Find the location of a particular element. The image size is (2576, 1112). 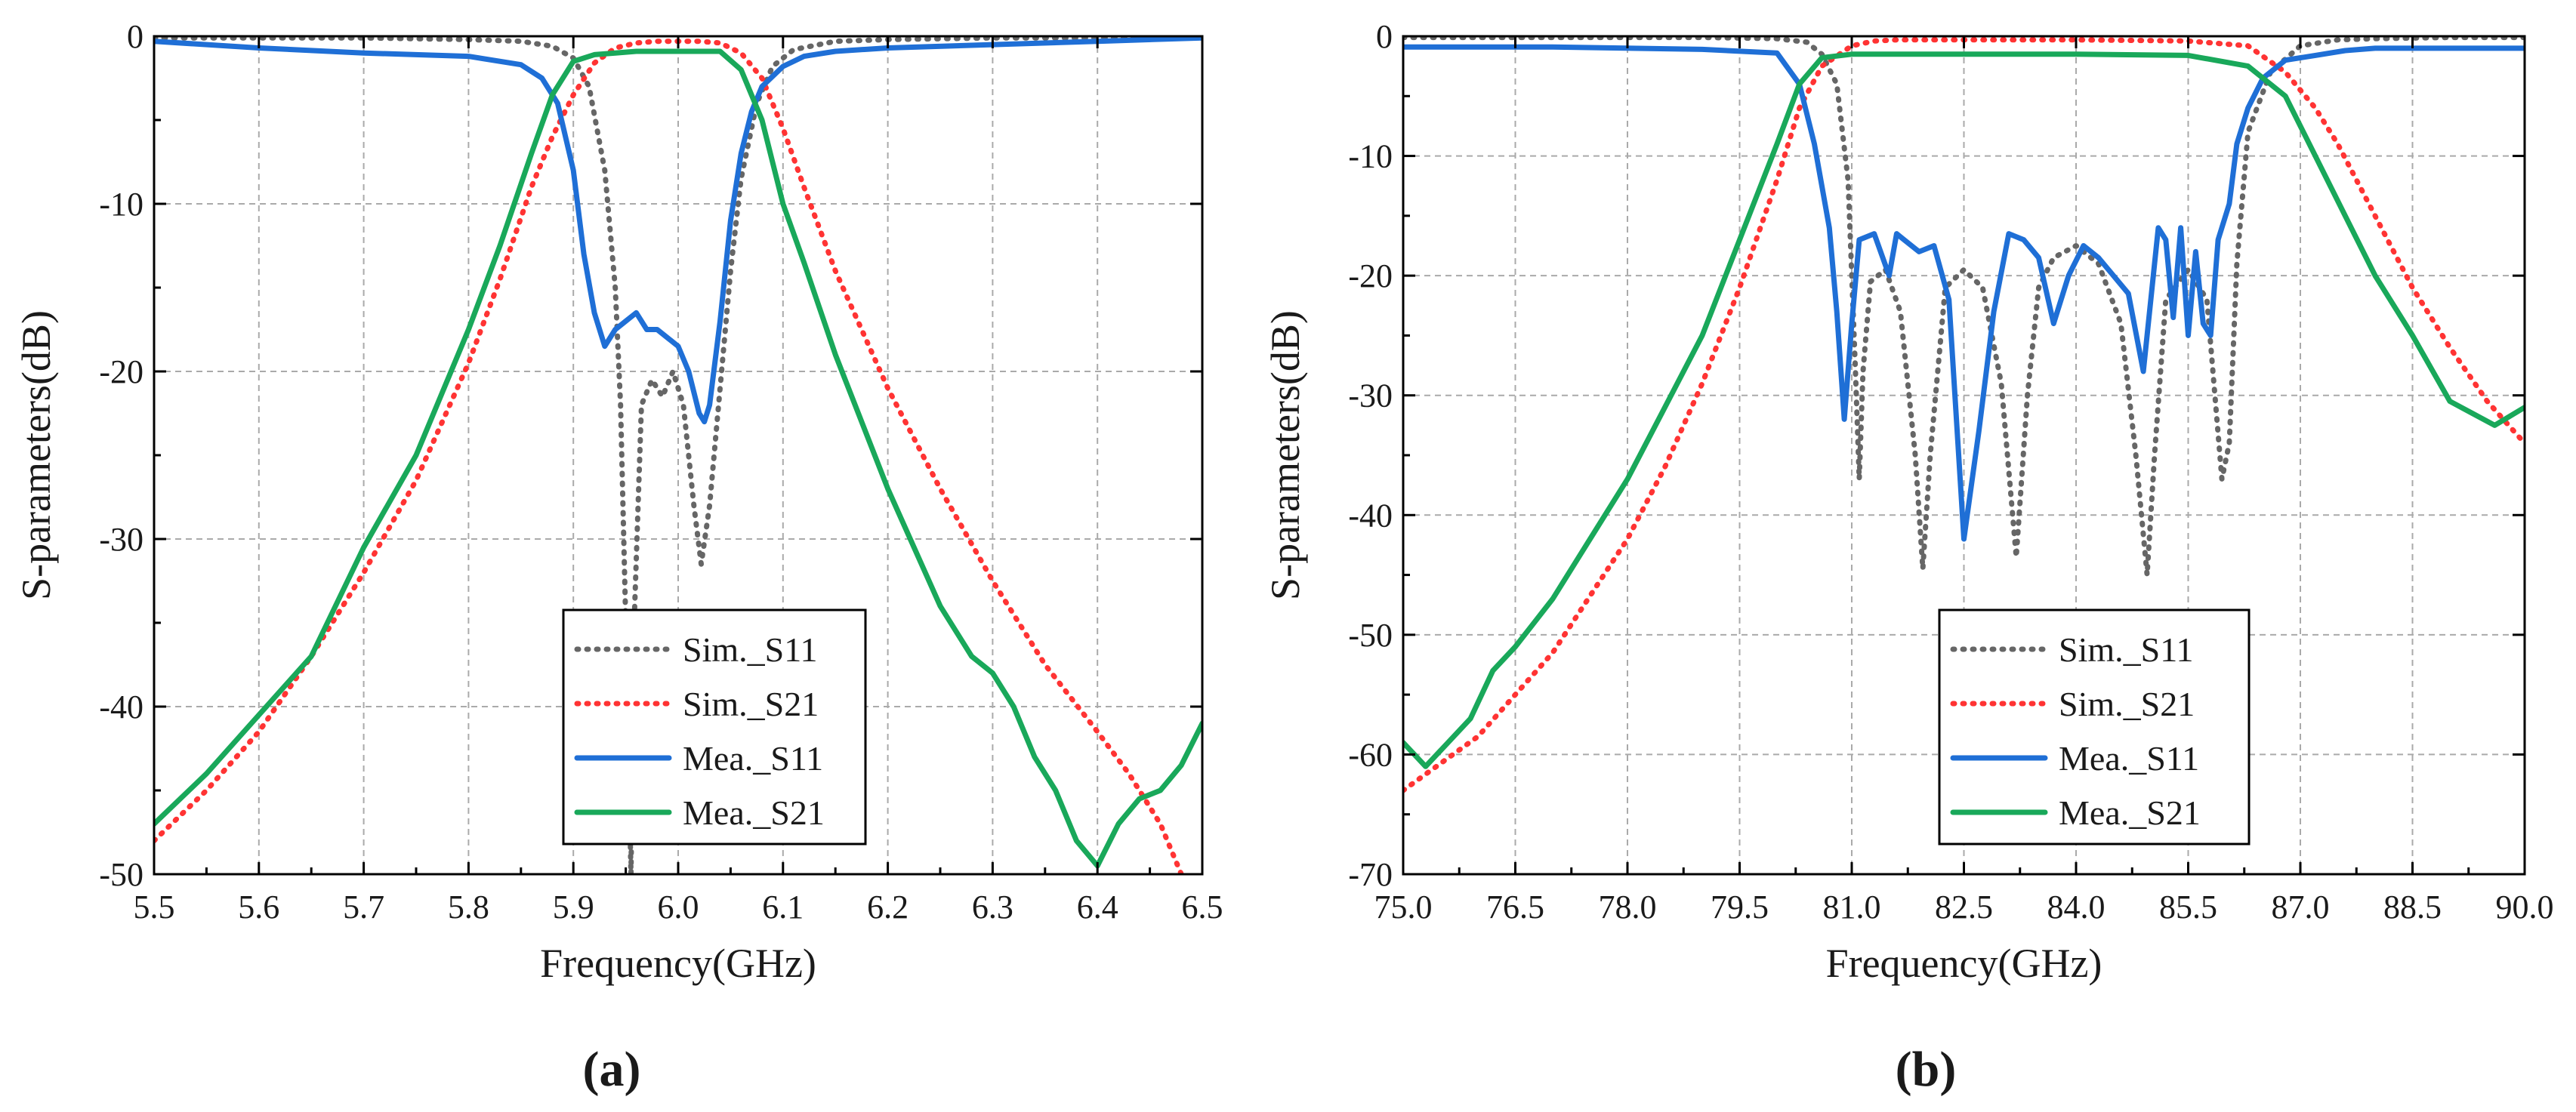

x-tick-label: 81.0 is located at coordinates (1852, 907).